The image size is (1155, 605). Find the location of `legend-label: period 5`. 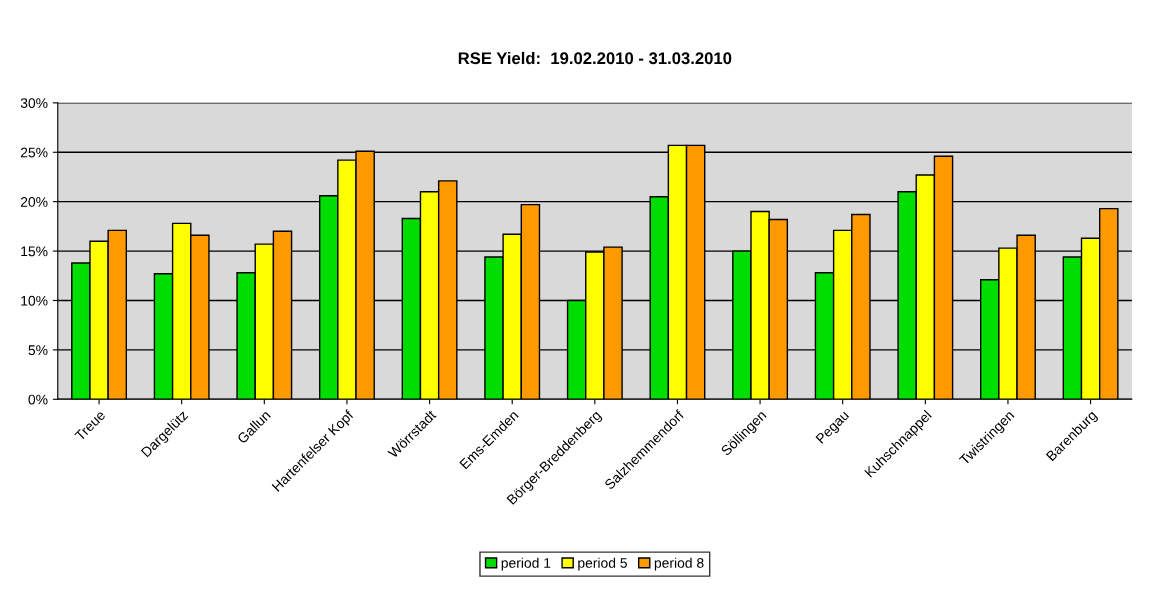

legend-label: period 5 is located at coordinates (602, 564).